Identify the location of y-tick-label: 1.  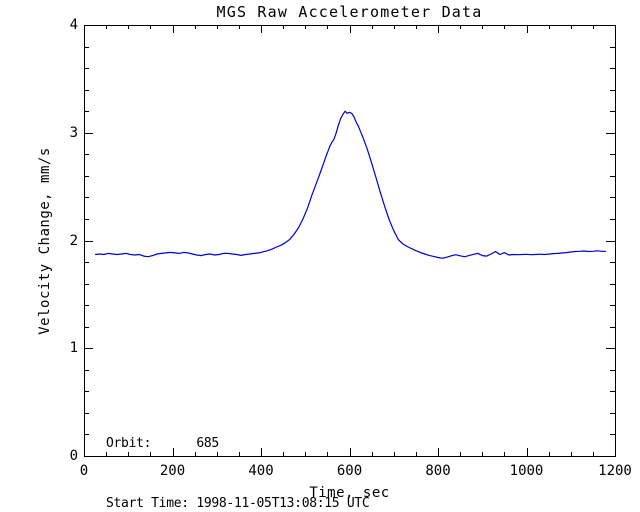
(73, 348).